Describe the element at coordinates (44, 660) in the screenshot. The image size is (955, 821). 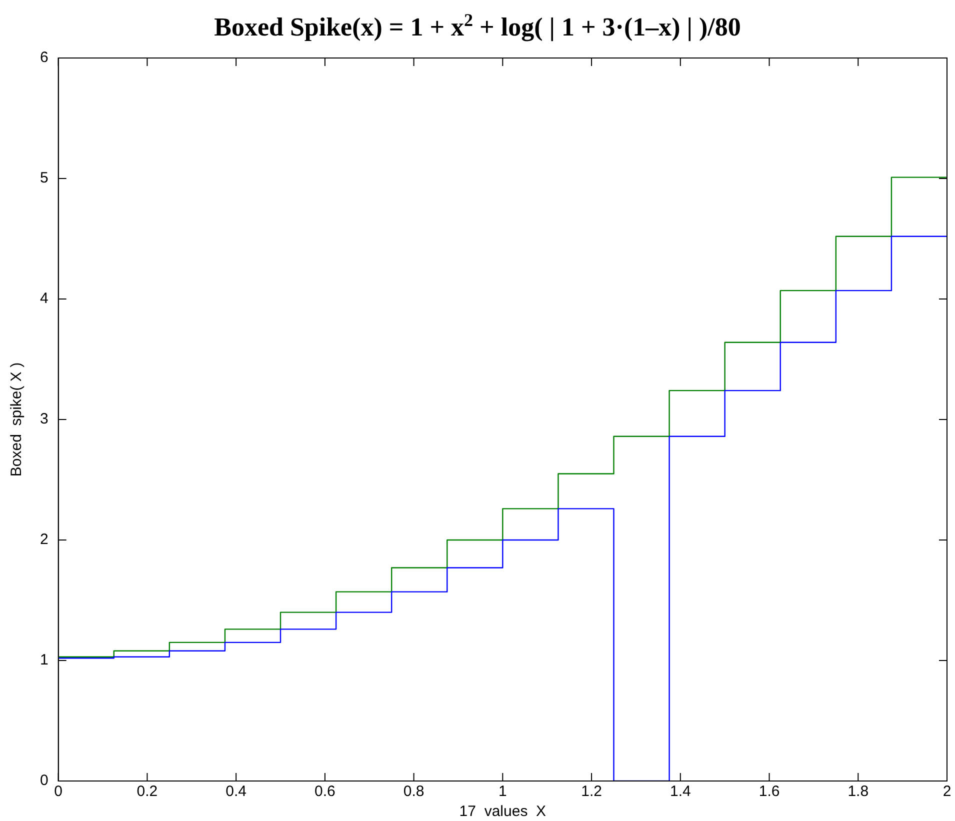
I see `y-tick-label: 1` at that location.